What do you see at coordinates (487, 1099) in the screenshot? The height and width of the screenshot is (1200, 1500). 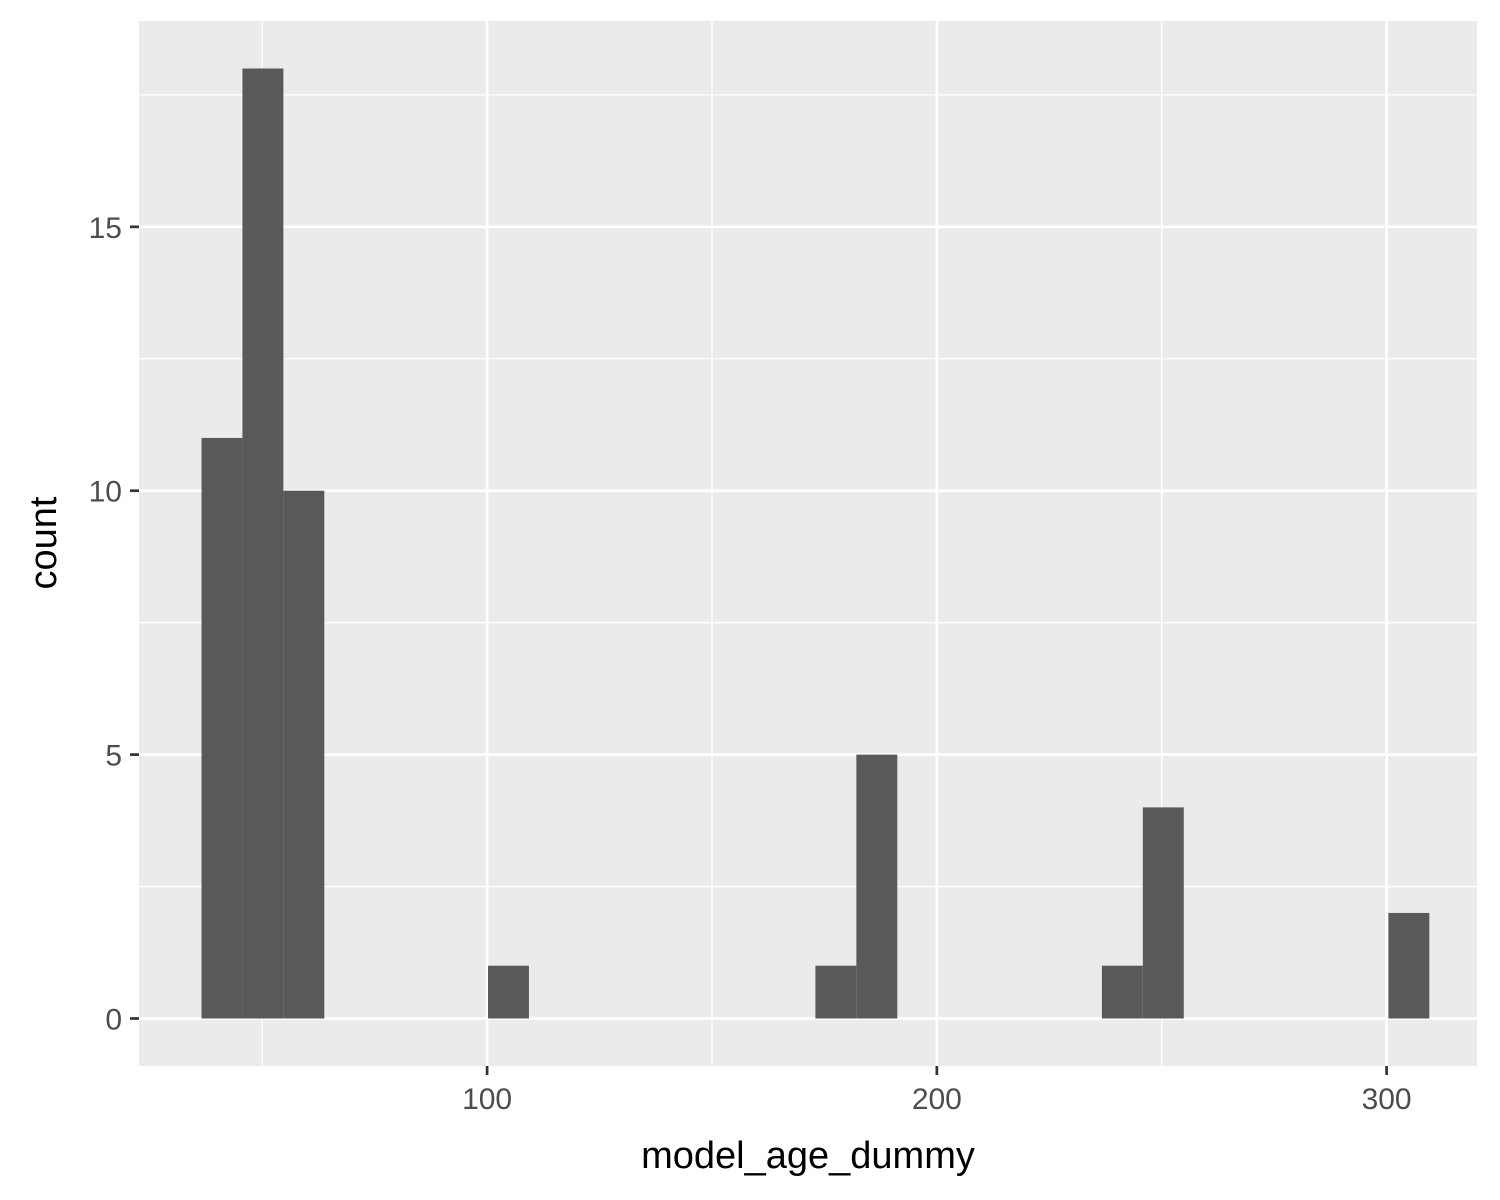 I see `x-tick-label: 100` at bounding box center [487, 1099].